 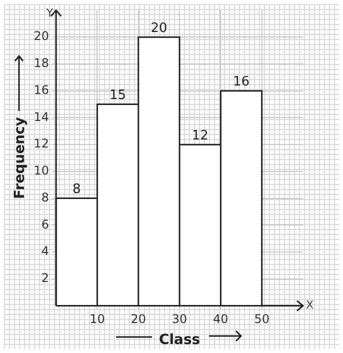 I want to click on data-label: 20, so click(x=159, y=28).